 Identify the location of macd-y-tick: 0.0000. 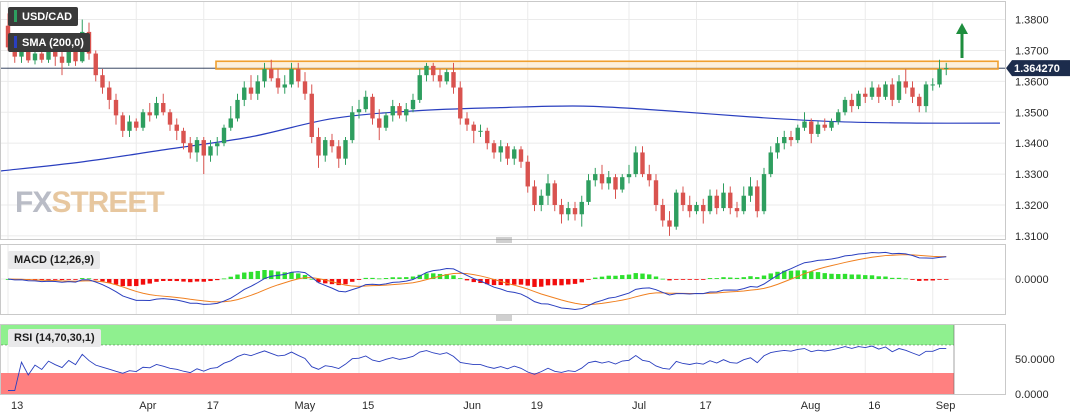
(1032, 280).